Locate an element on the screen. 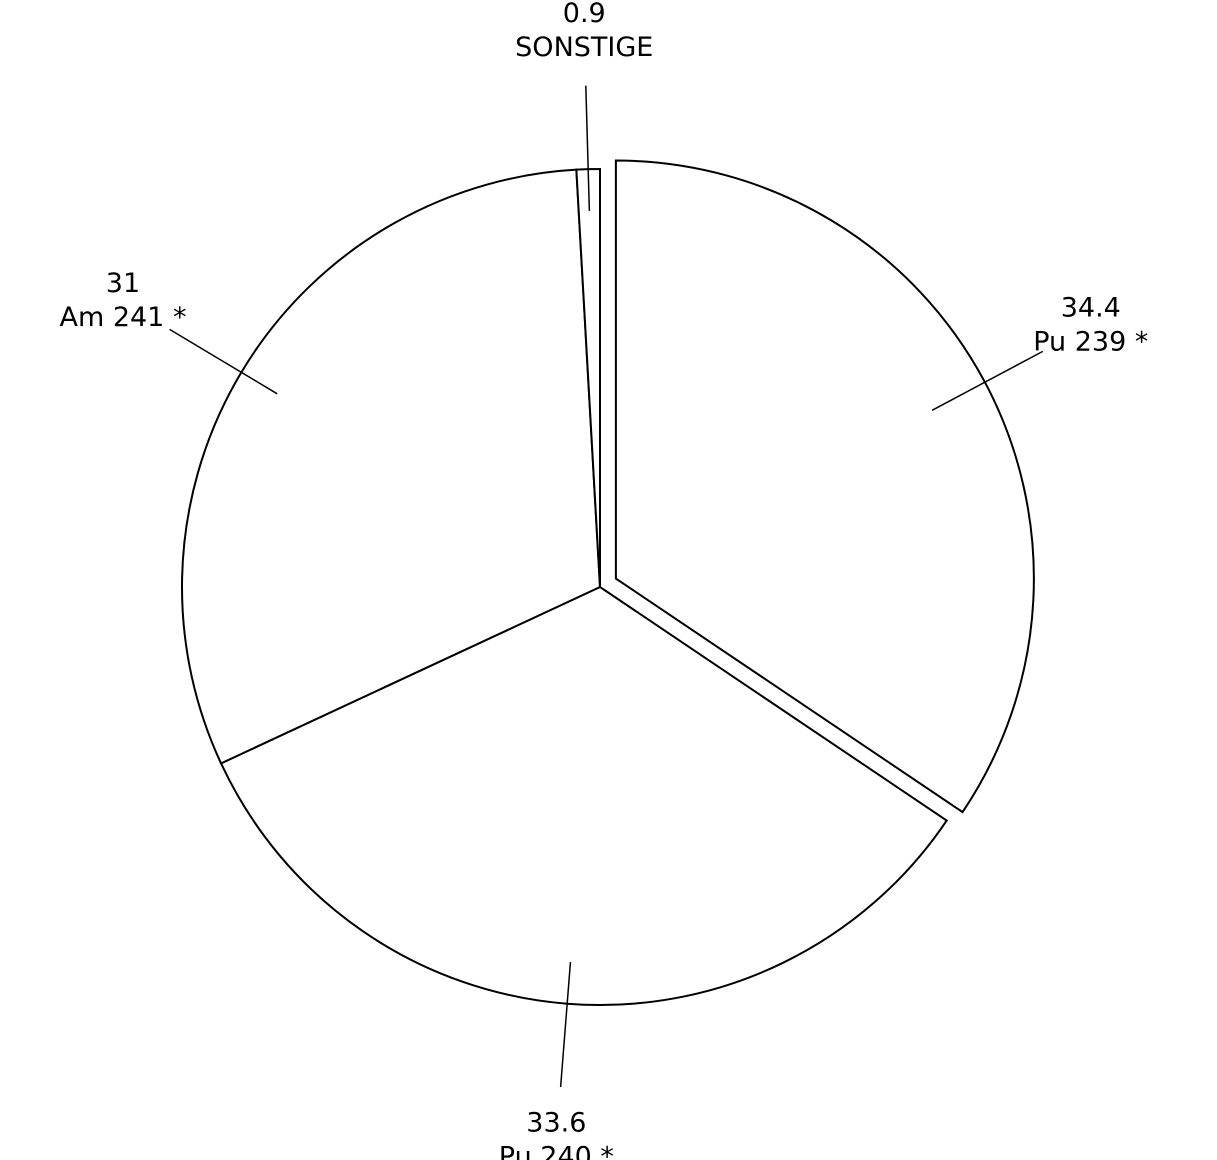 The width and height of the screenshot is (1217, 1160). category-label: Pu 240 * is located at coordinates (556, 1151).